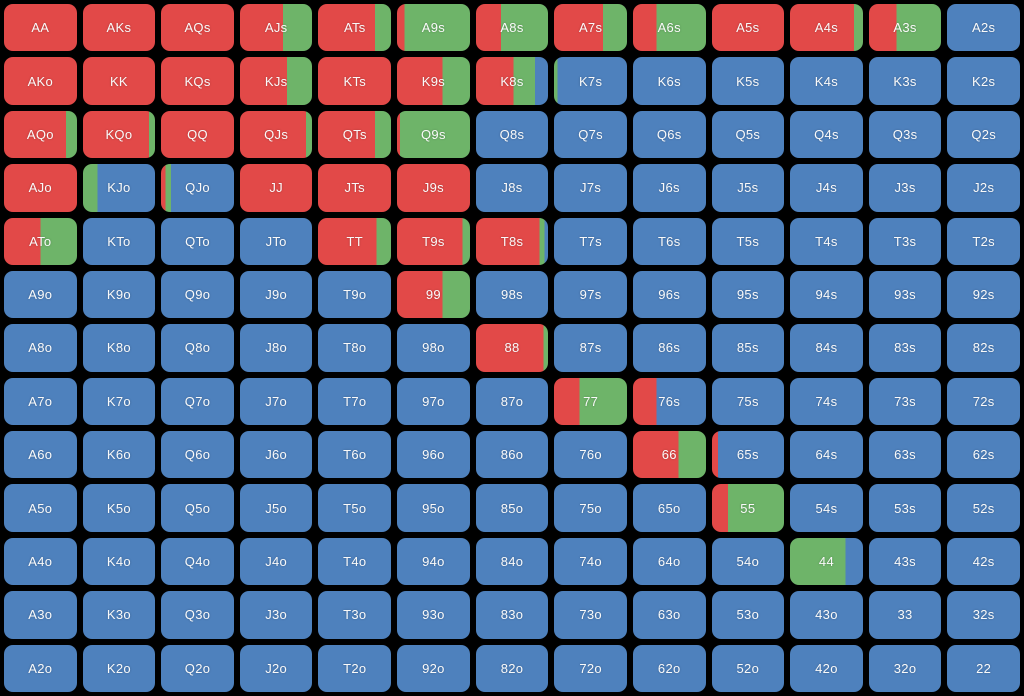 Image resolution: width=1024 pixels, height=696 pixels. What do you see at coordinates (826, 455) in the screenshot?
I see `hand-cell-64s: 64s` at bounding box center [826, 455].